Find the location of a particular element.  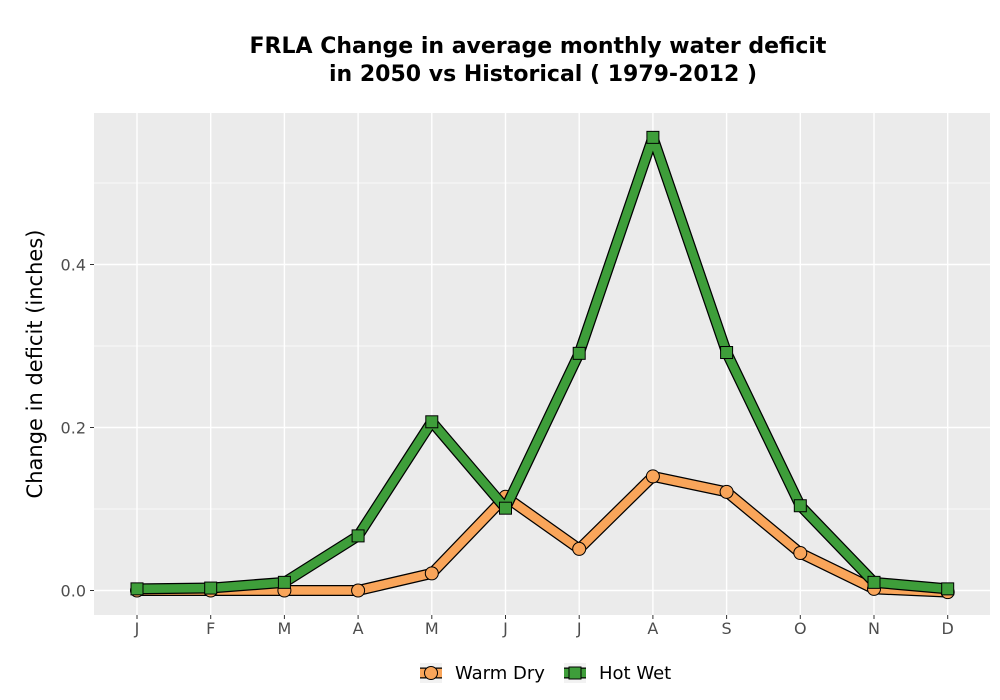

legend: Warm Dry Hot Wet is located at coordinates (545, 673).